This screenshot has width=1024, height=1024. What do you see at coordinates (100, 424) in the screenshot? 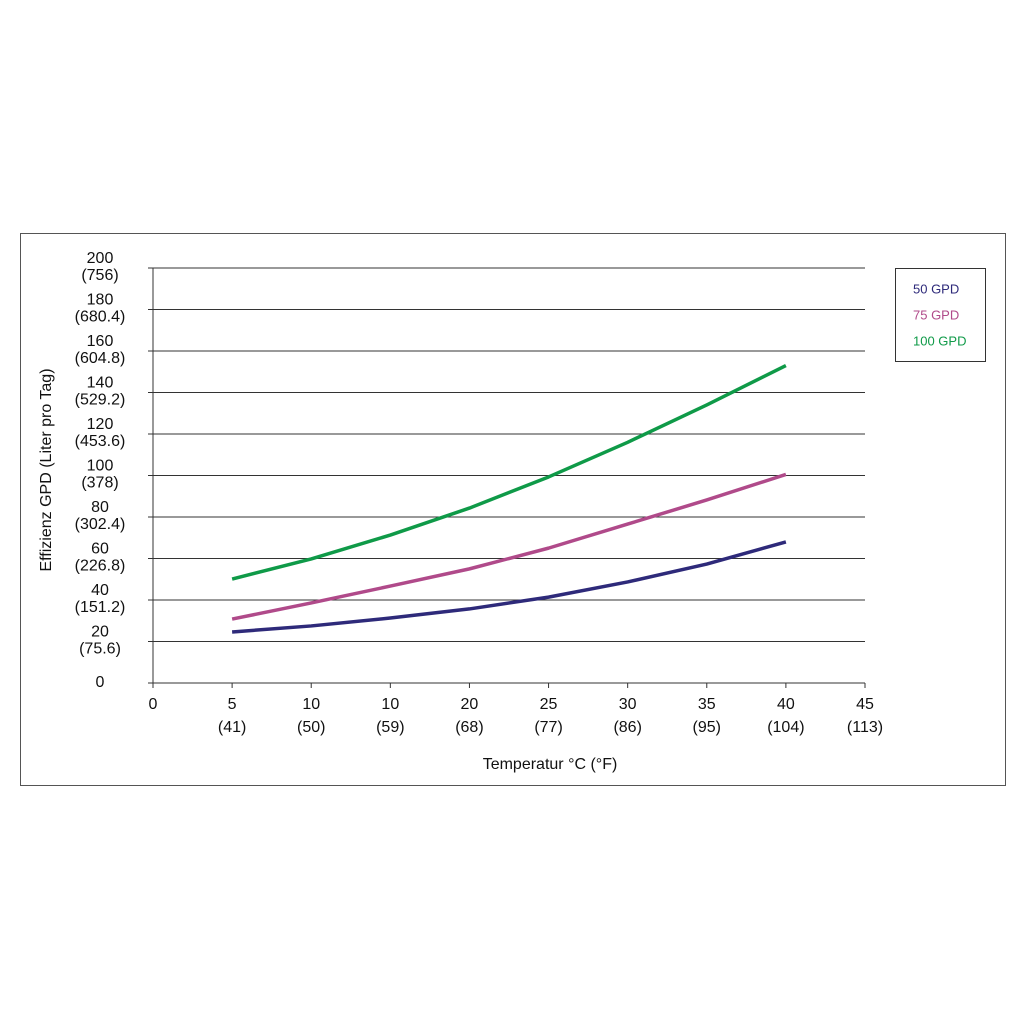
I see `y-tick-label: 120` at bounding box center [100, 424].